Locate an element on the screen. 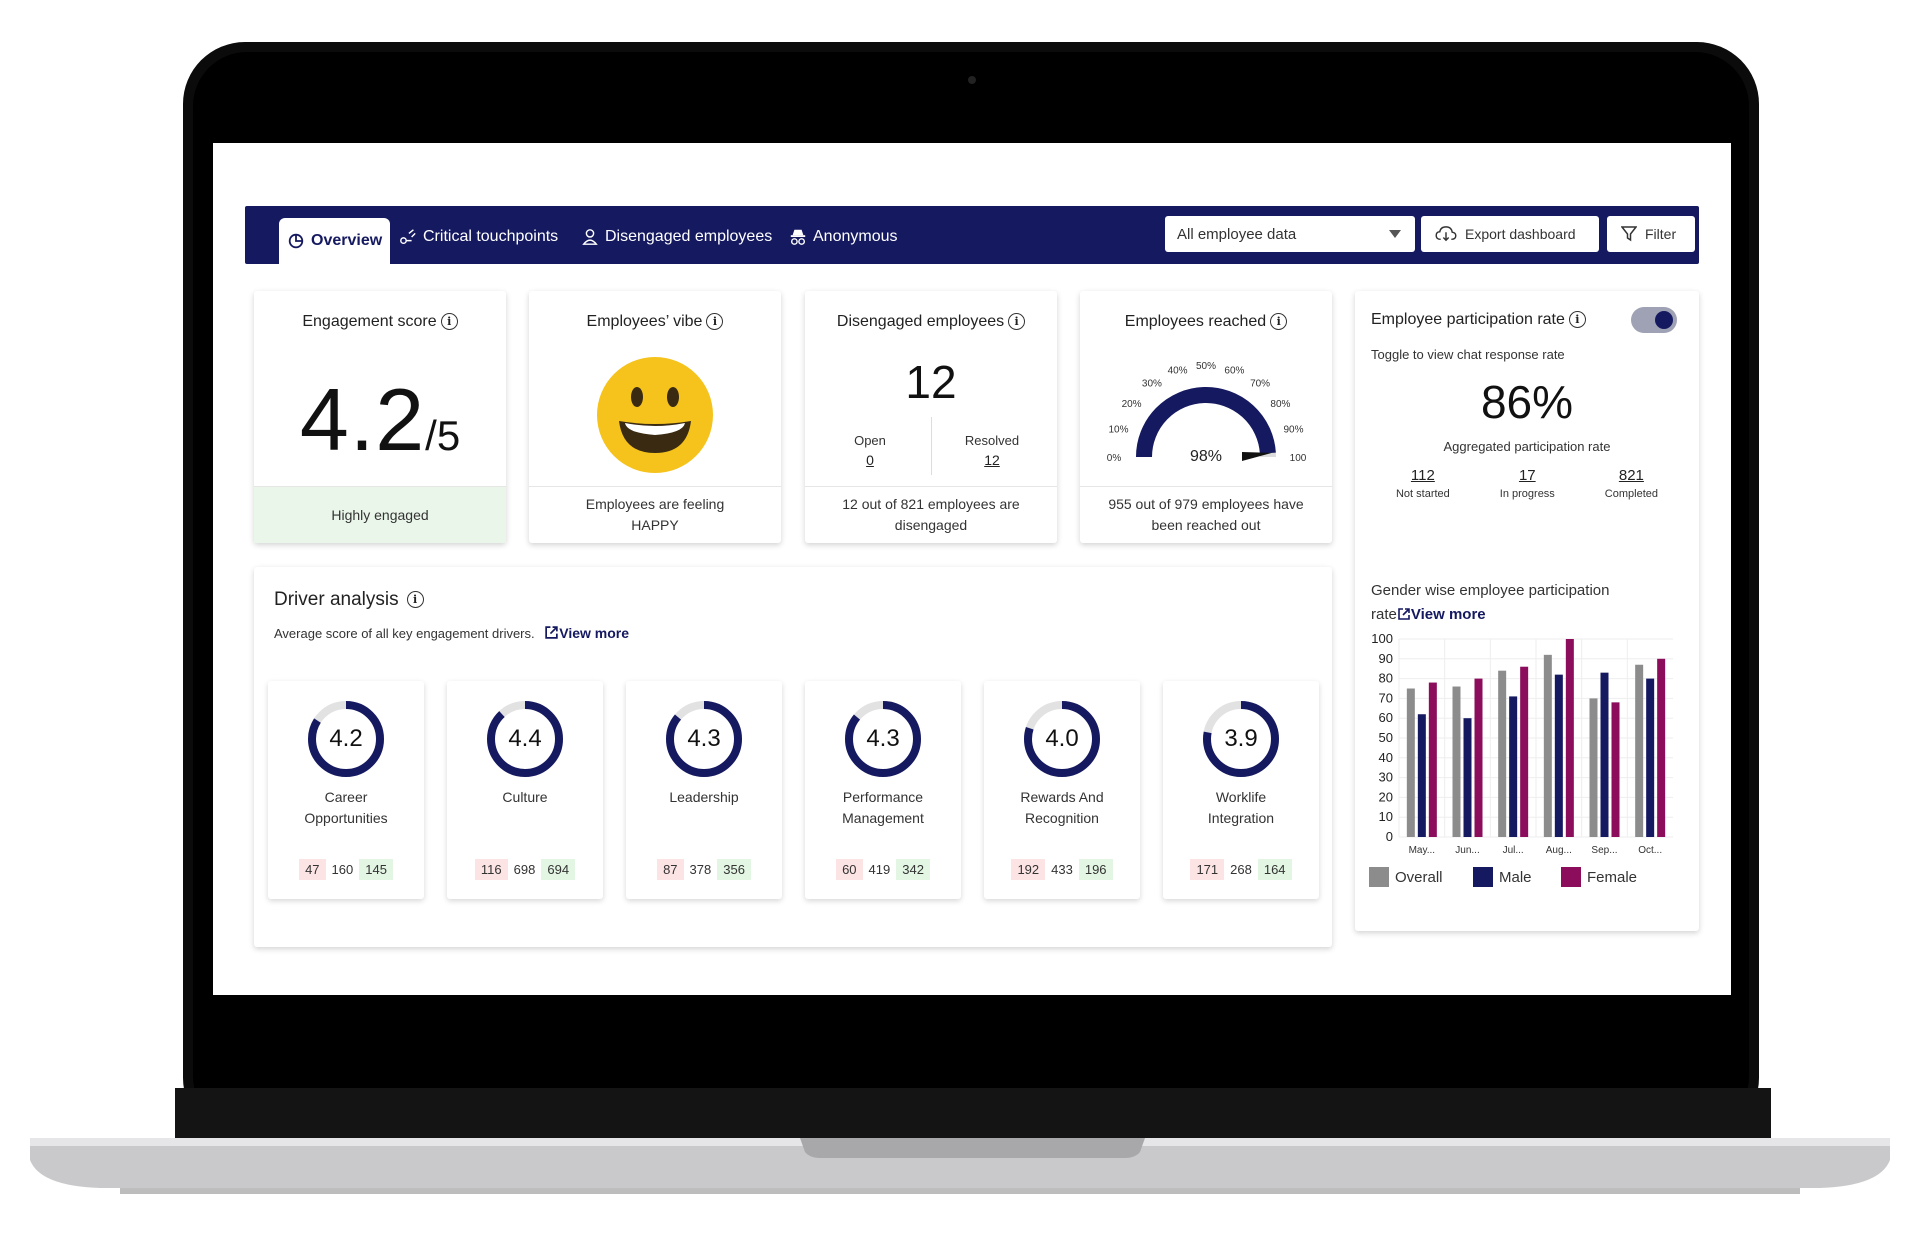 This screenshot has height=1238, width=1920. neutral-count: 433 is located at coordinates (1062, 869).